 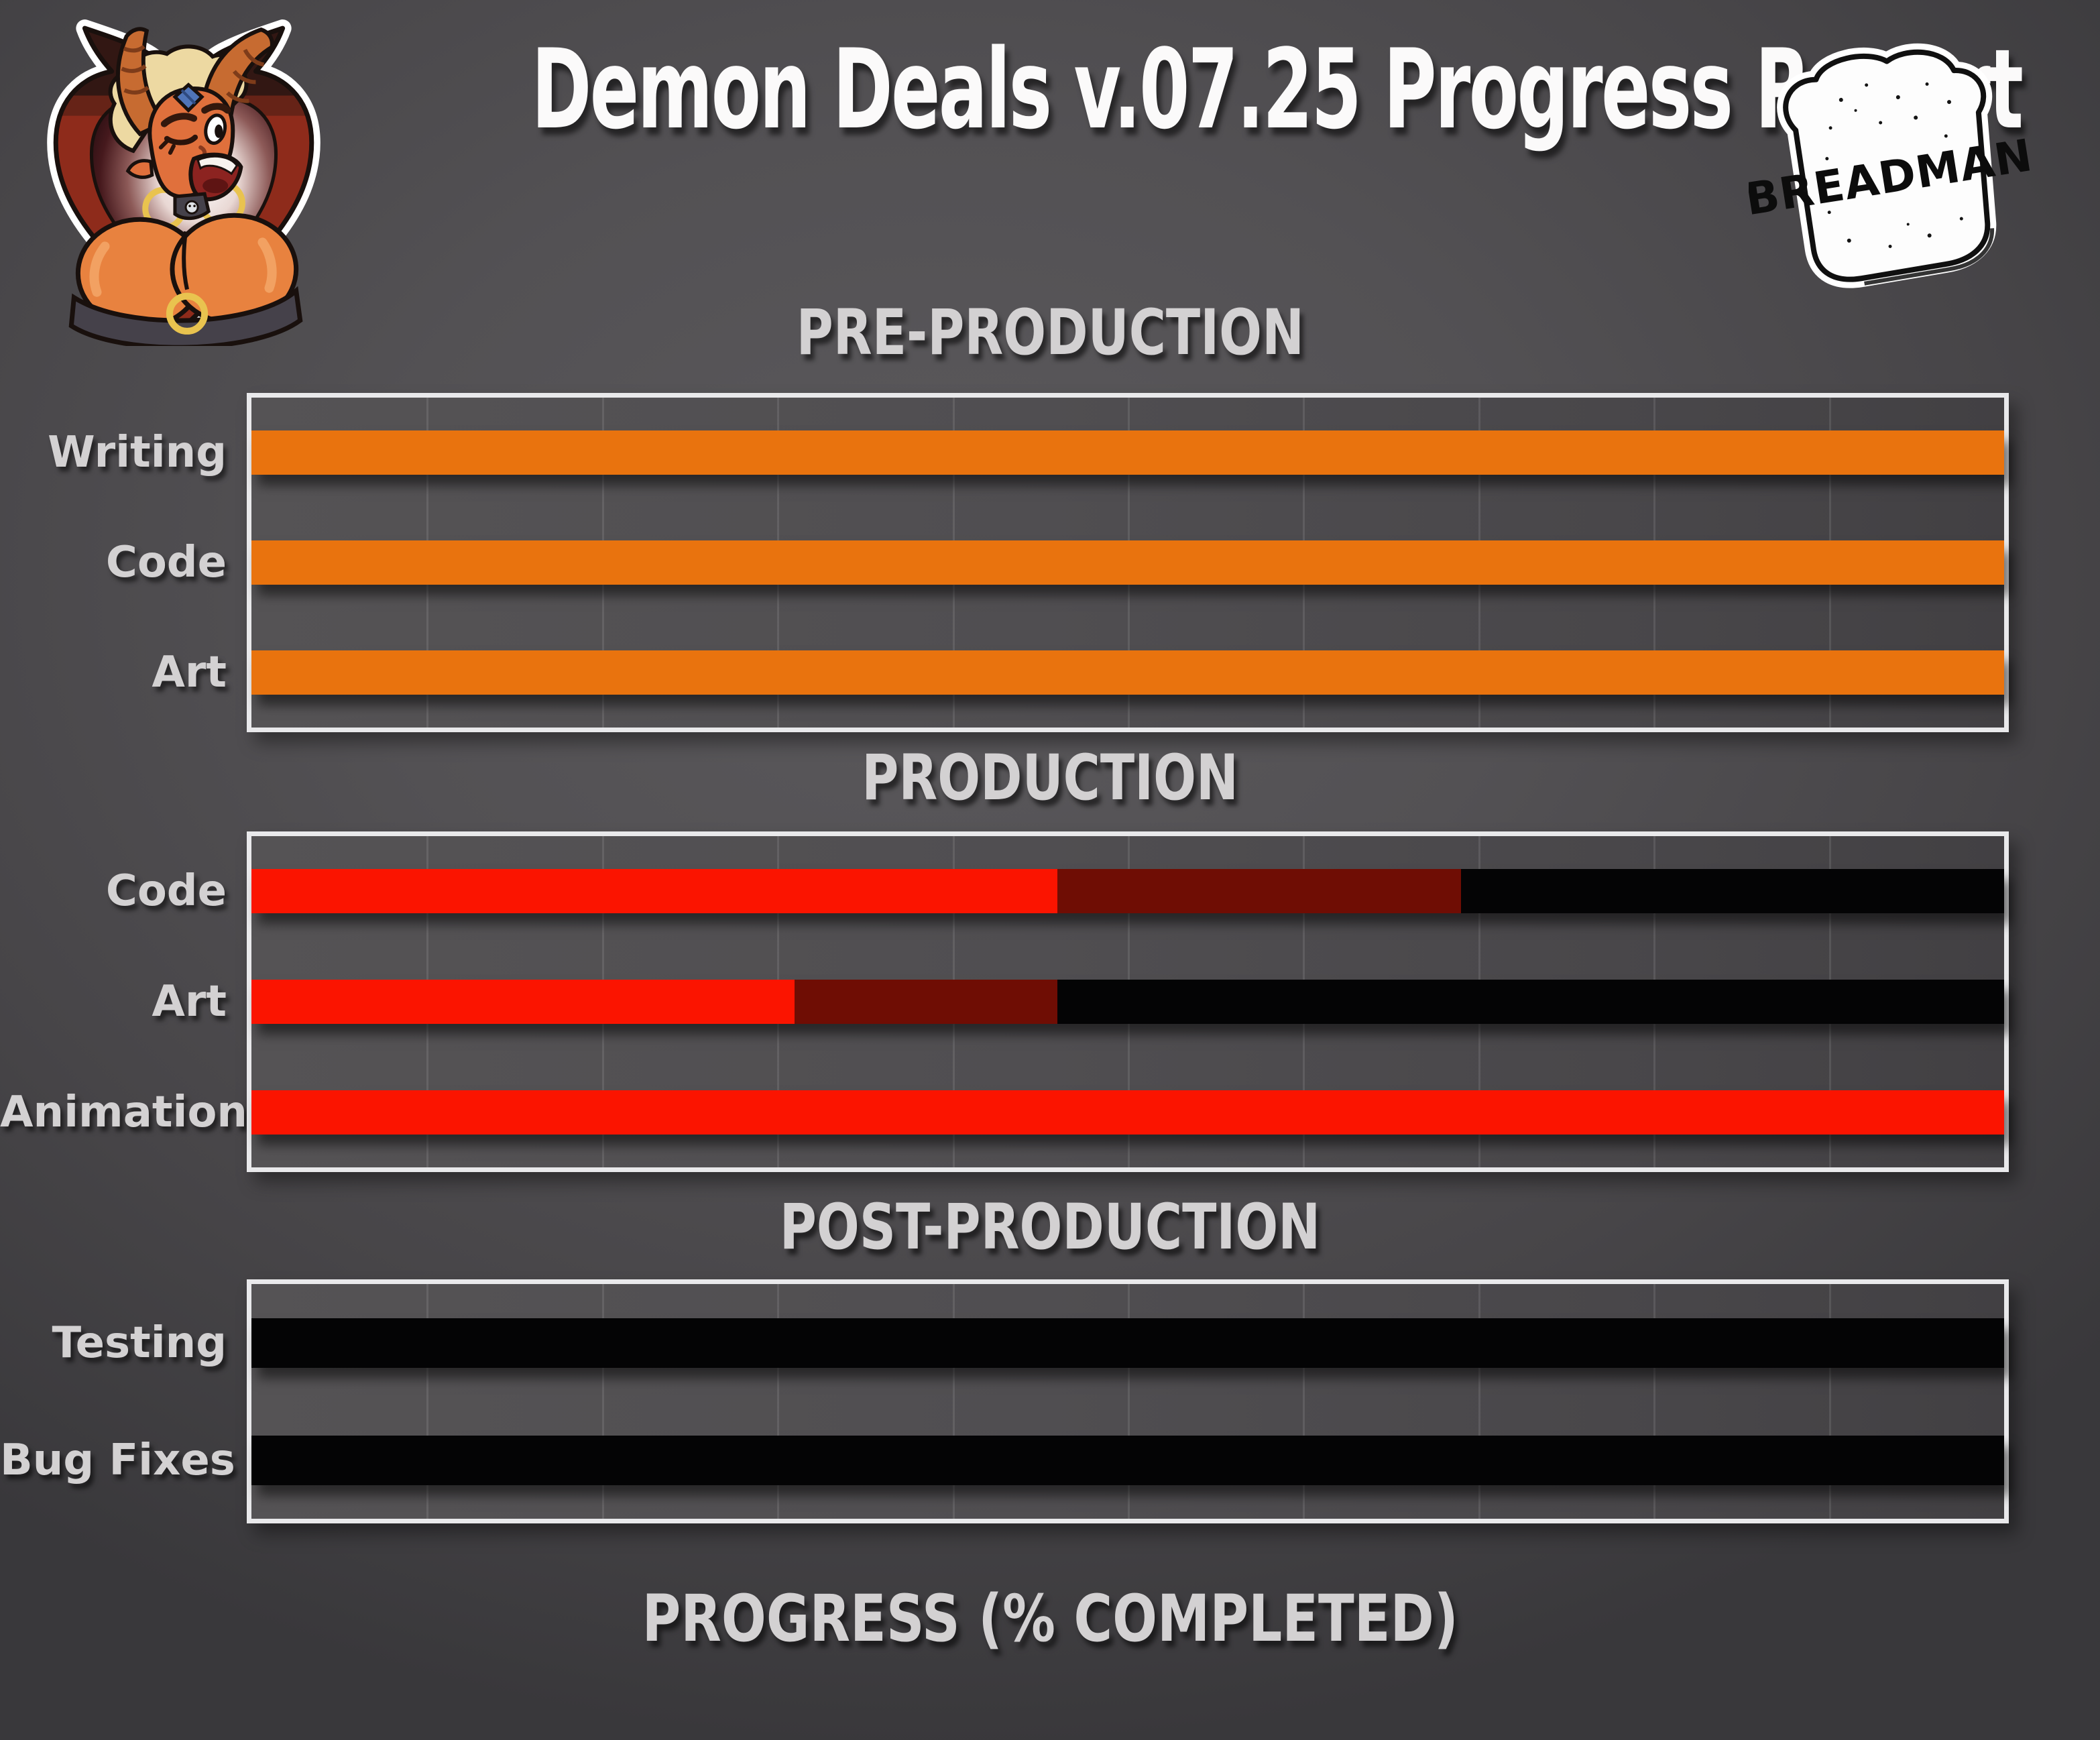 I want to click on section-title: POST-PRODUCTION, so click(x=1050, y=1227).